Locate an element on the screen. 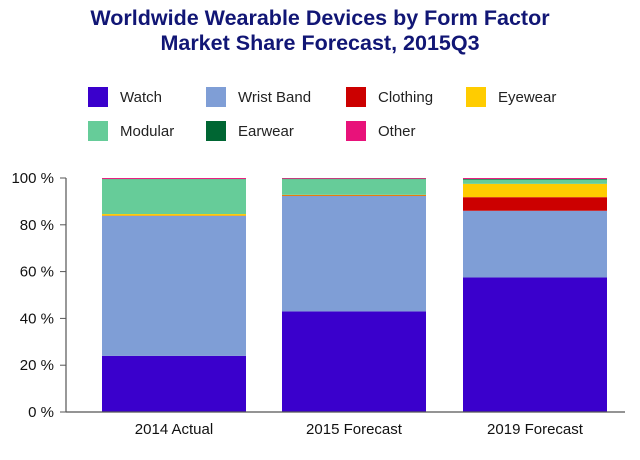 This screenshot has width=640, height=460. x-tick-label: 2014 Actual is located at coordinates (174, 429).